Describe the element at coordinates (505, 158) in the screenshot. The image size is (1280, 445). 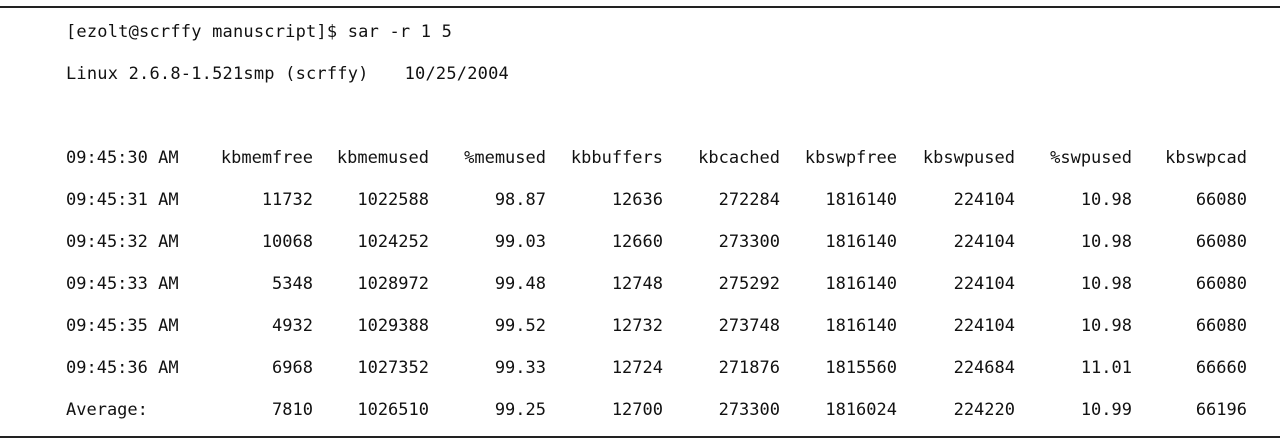
I see `column-header-memused-pct: %memused` at that location.